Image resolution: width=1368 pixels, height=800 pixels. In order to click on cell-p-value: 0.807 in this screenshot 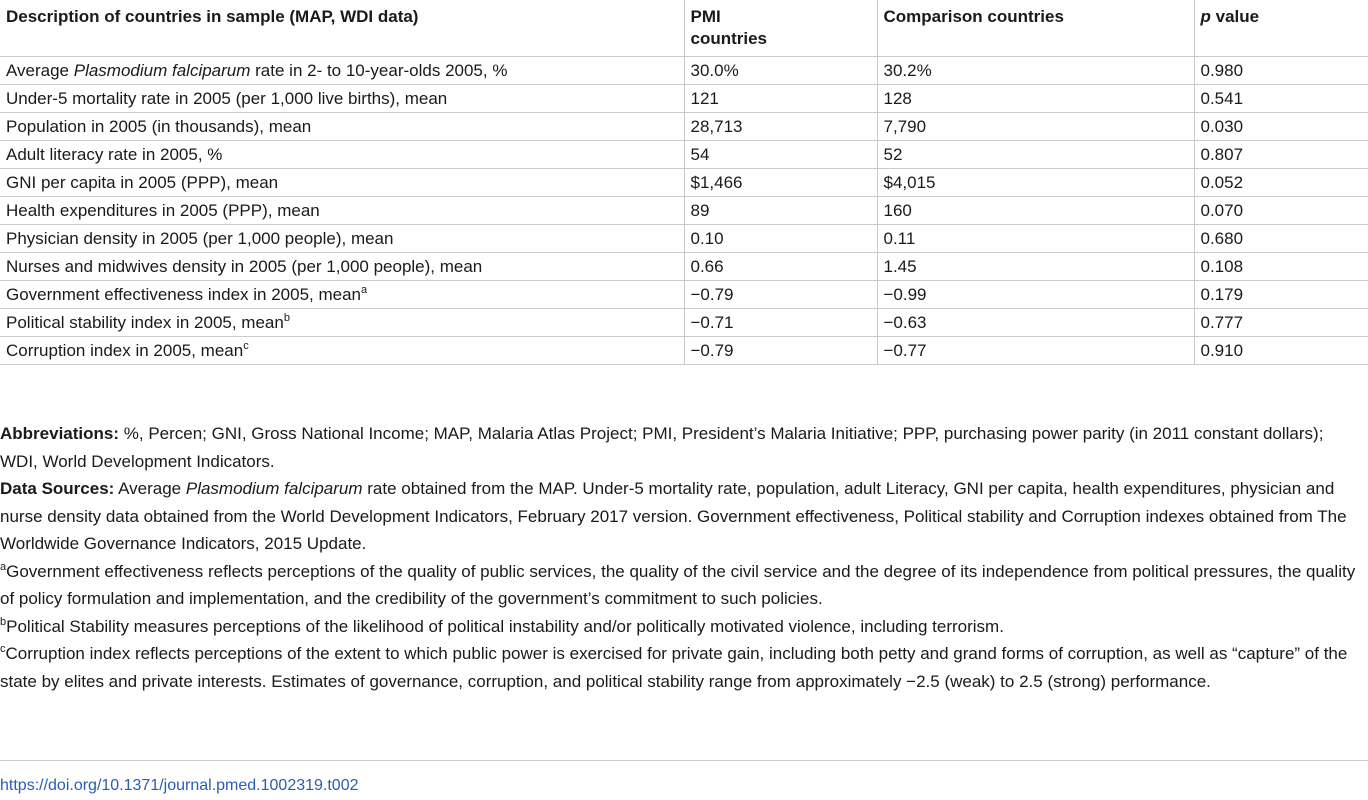, I will do `click(1280, 154)`.